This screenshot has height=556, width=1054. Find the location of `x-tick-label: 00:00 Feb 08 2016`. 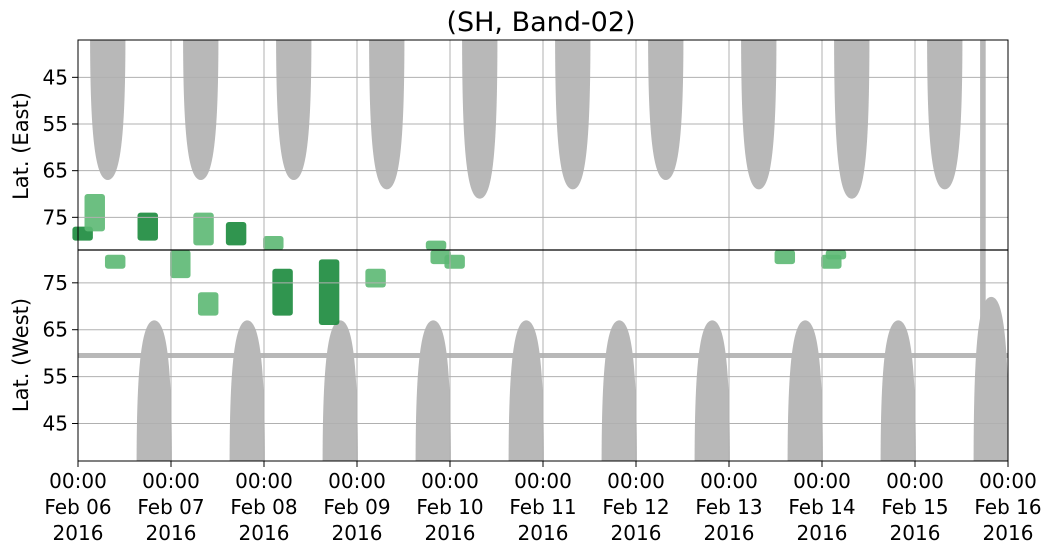

x-tick-label: 00:00 Feb 08 2016 is located at coordinates (263, 507).